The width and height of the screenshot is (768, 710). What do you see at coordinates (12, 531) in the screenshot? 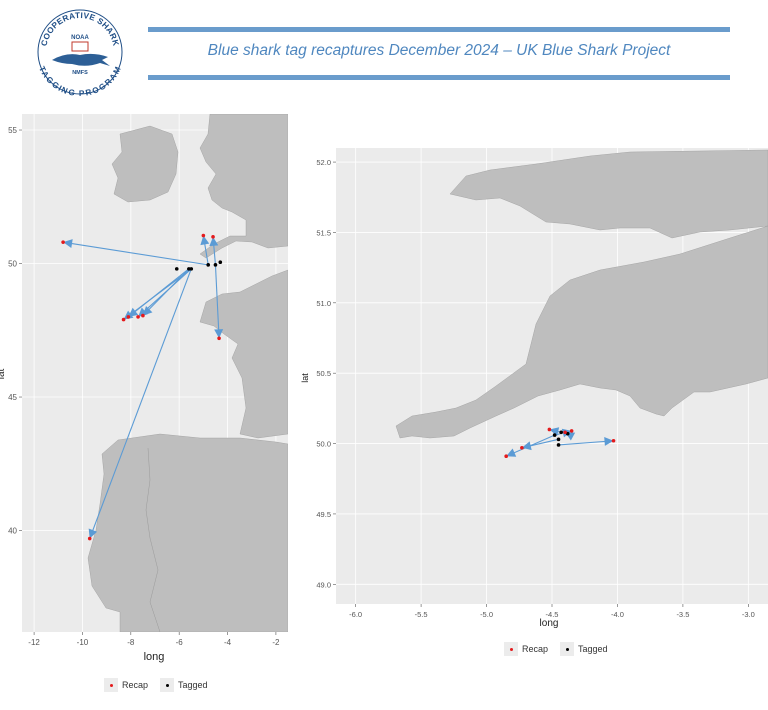
I see `y-tick-label: 40` at bounding box center [12, 531].